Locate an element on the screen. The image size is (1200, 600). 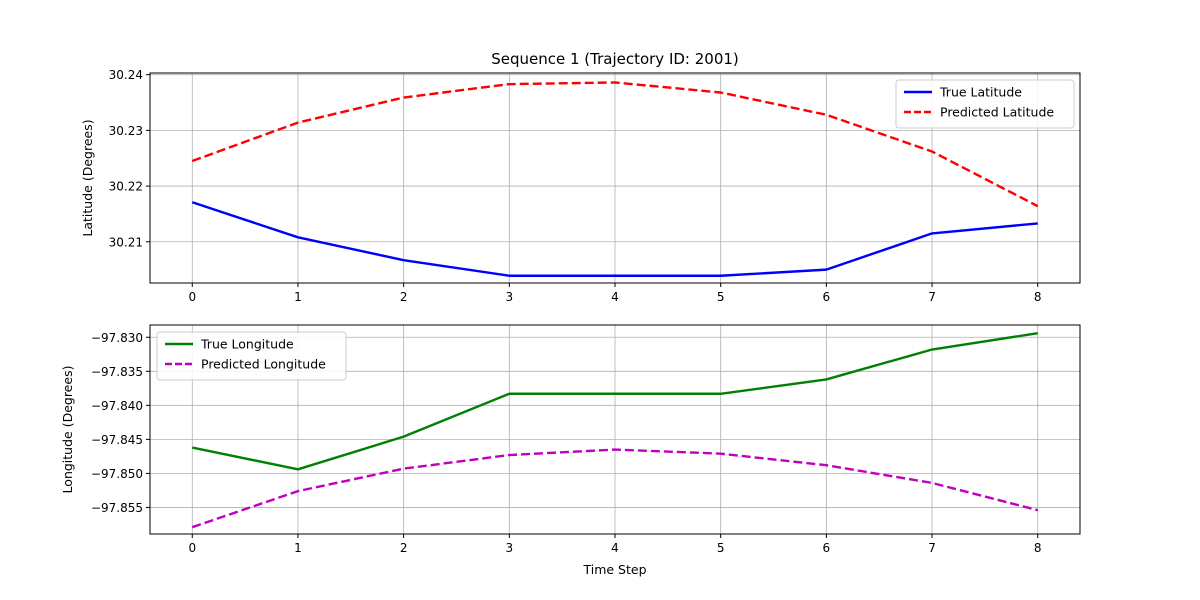
latitude-y-tick-label: 30.21 is located at coordinates (126, 242).